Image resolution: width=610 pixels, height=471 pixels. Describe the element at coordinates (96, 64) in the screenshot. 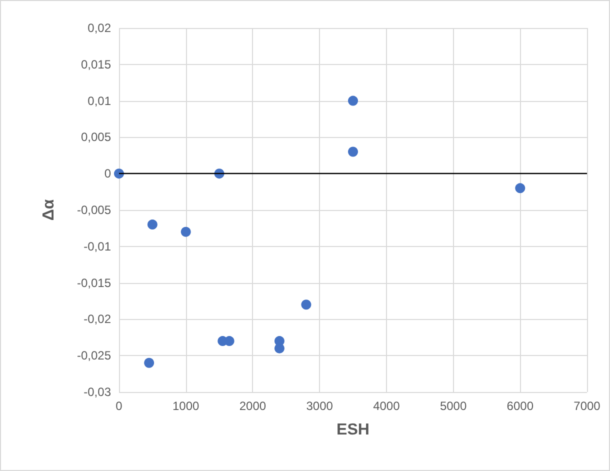

I see `y-tick-label: 0,015` at that location.